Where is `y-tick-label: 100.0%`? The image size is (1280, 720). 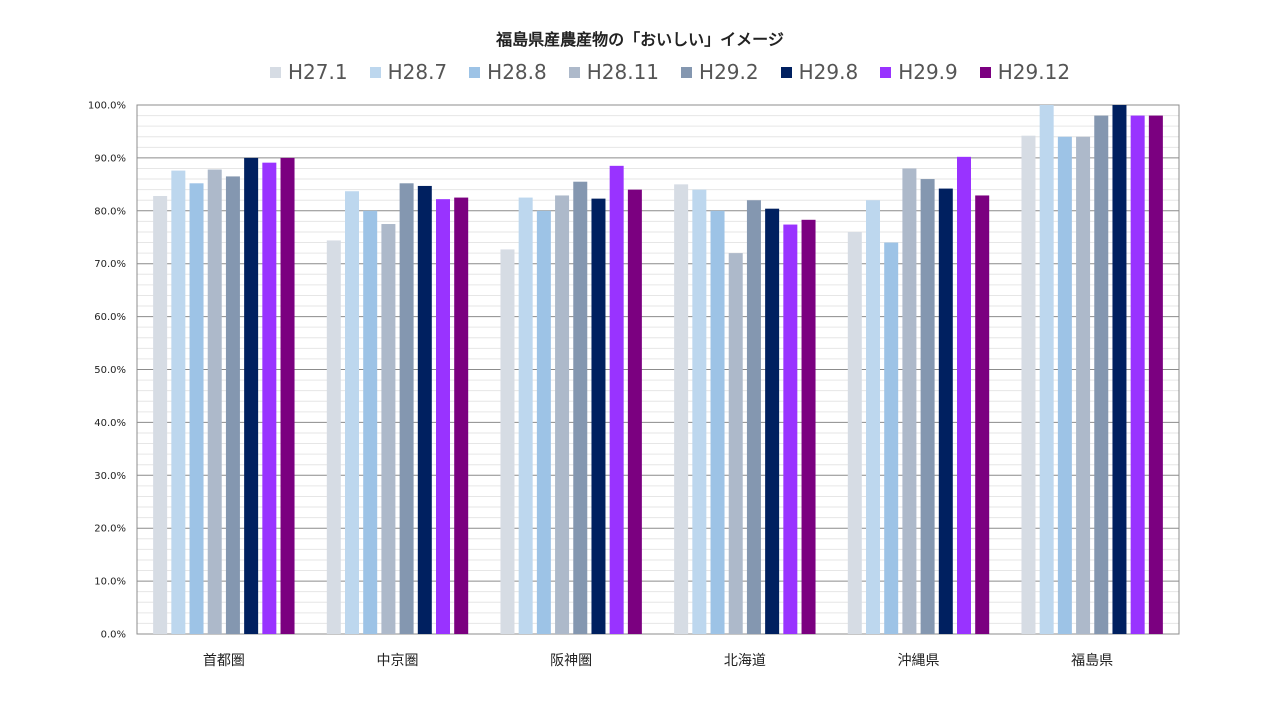 y-tick-label: 100.0% is located at coordinates (107, 106).